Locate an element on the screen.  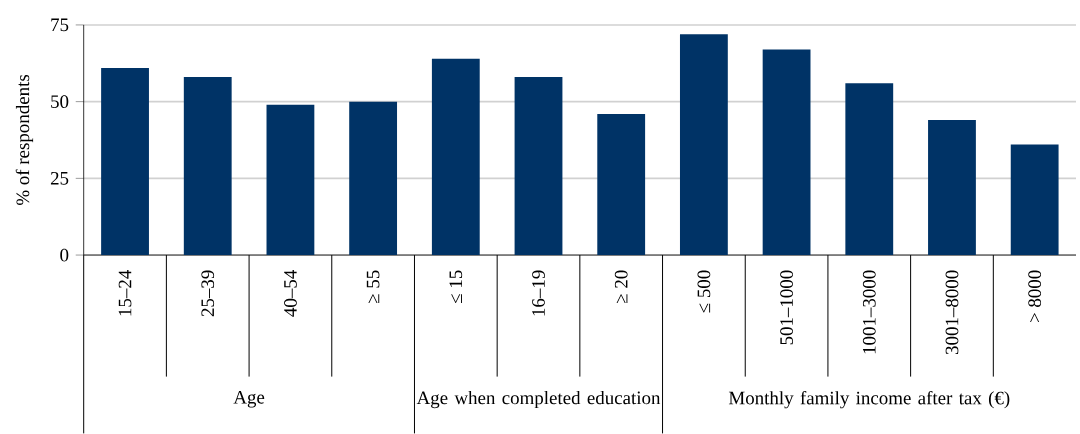
y-tick-label: 0 is located at coordinates (64, 255).